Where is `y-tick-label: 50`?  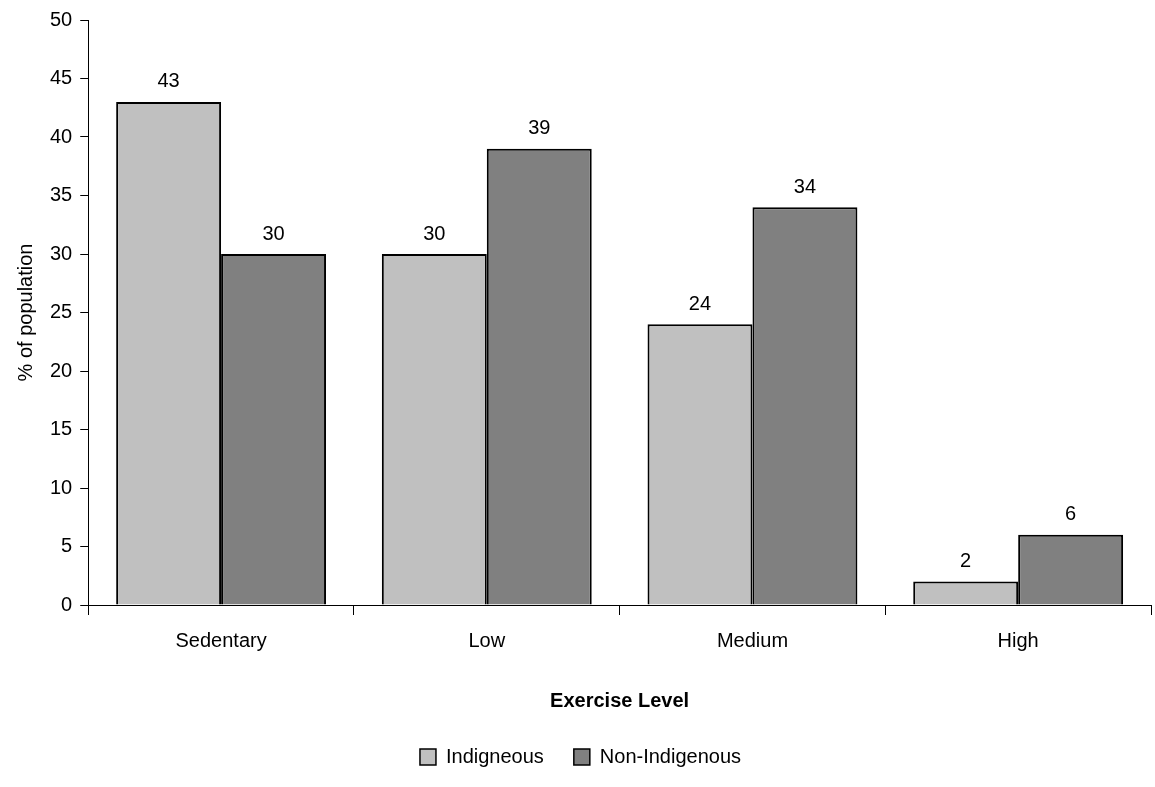
y-tick-label: 50 is located at coordinates (61, 18).